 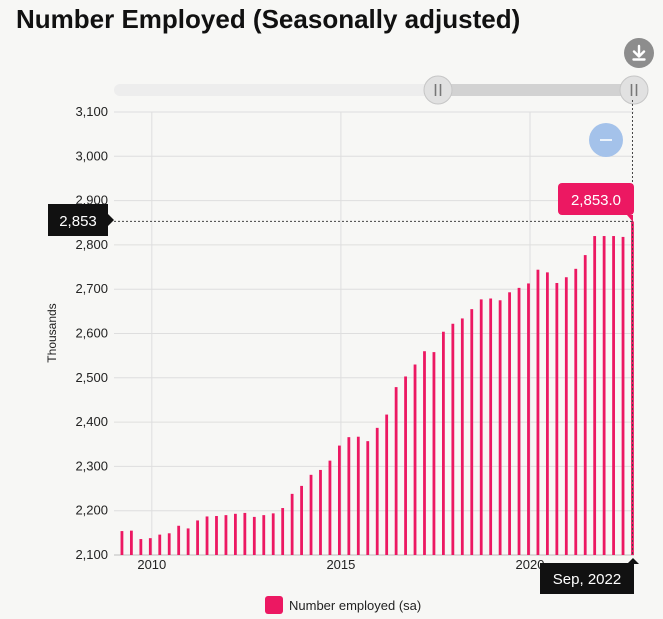 I want to click on y-tick-label: 2,100, so click(x=91, y=554).